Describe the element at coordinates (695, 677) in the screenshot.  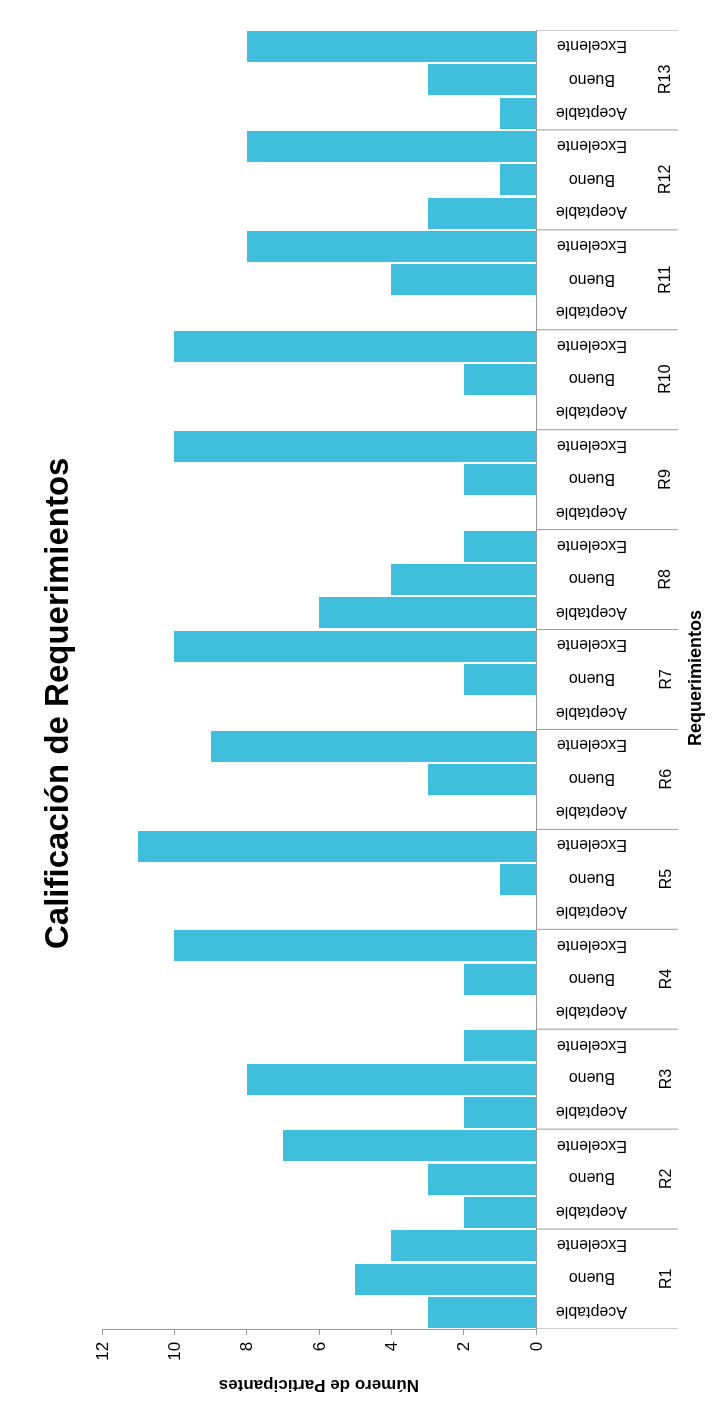
I see `text: Requerimientos` at that location.